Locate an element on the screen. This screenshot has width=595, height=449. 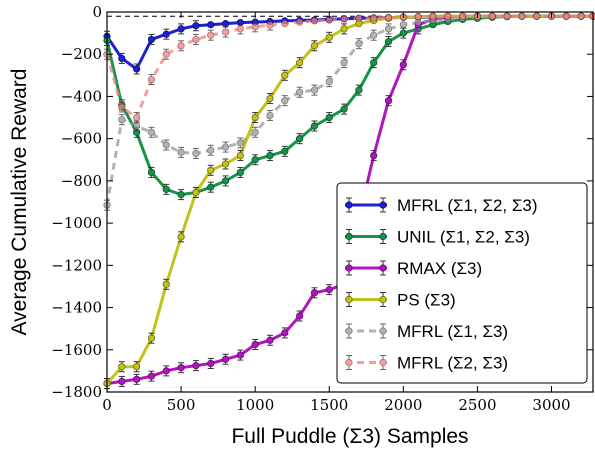
legend-label: RMAX (Σ3) is located at coordinates (439, 268).